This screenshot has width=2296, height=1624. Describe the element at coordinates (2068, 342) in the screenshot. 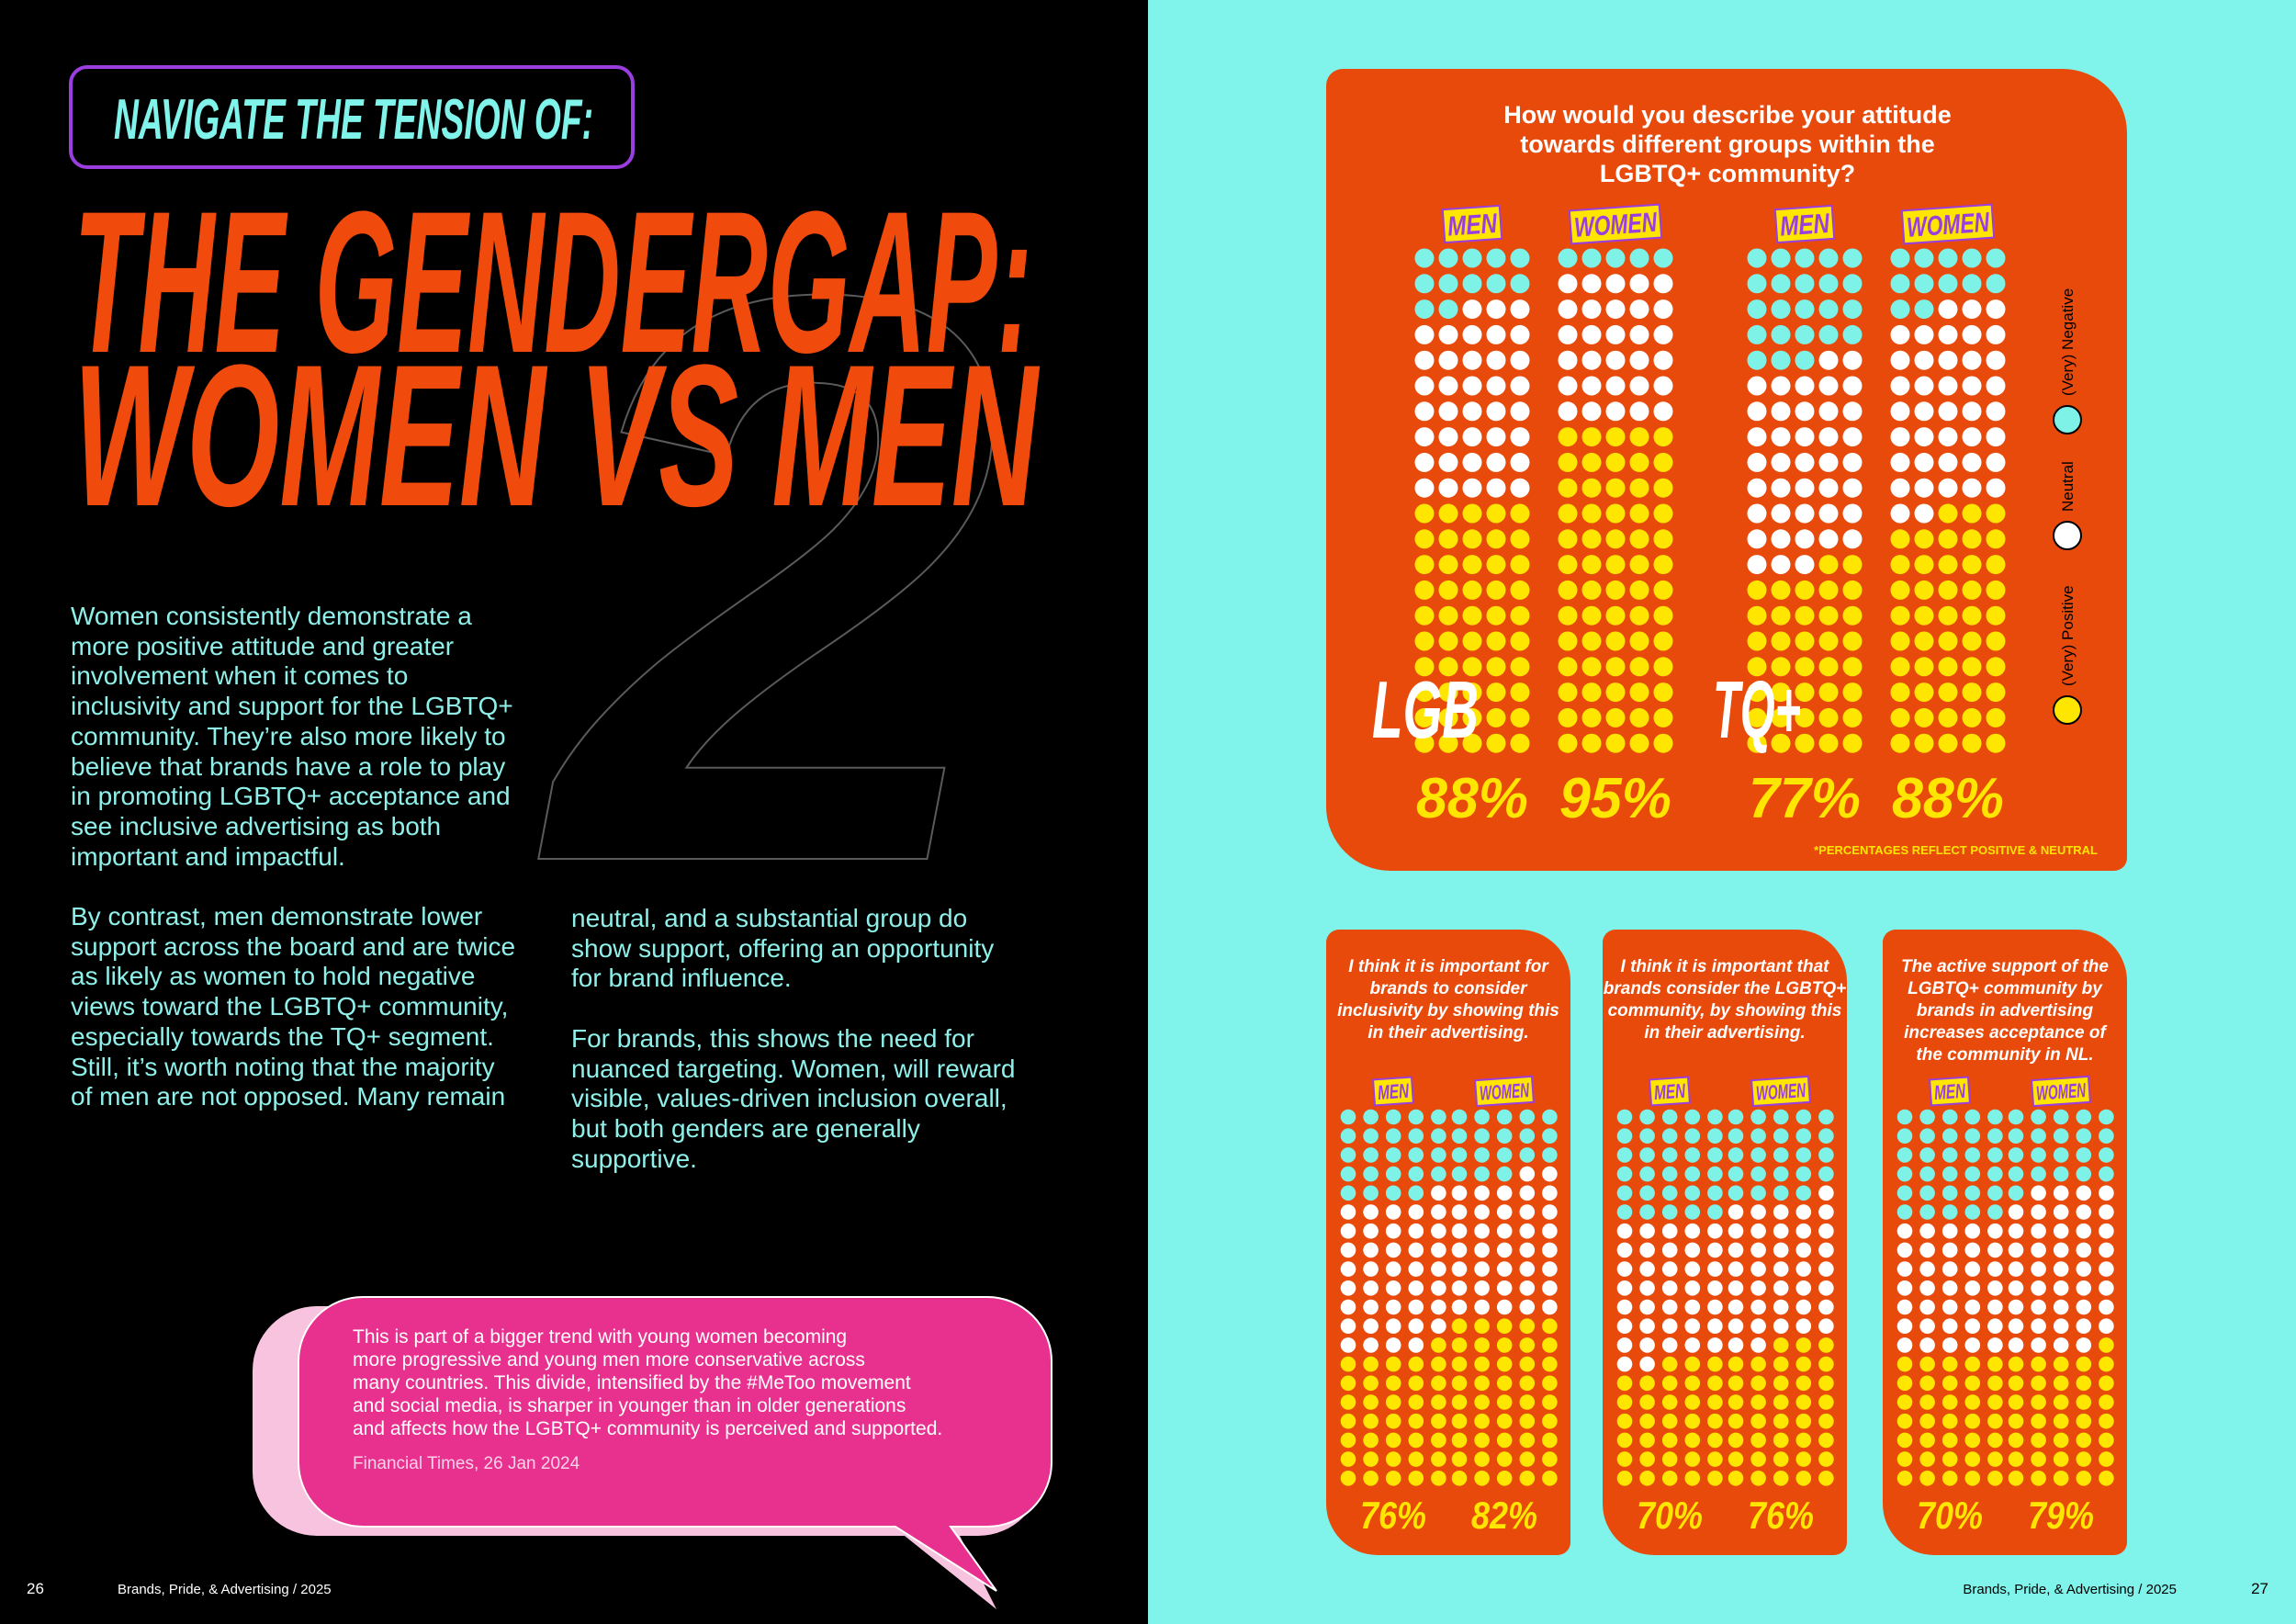

I see `legend-label: (Very) Negative` at that location.